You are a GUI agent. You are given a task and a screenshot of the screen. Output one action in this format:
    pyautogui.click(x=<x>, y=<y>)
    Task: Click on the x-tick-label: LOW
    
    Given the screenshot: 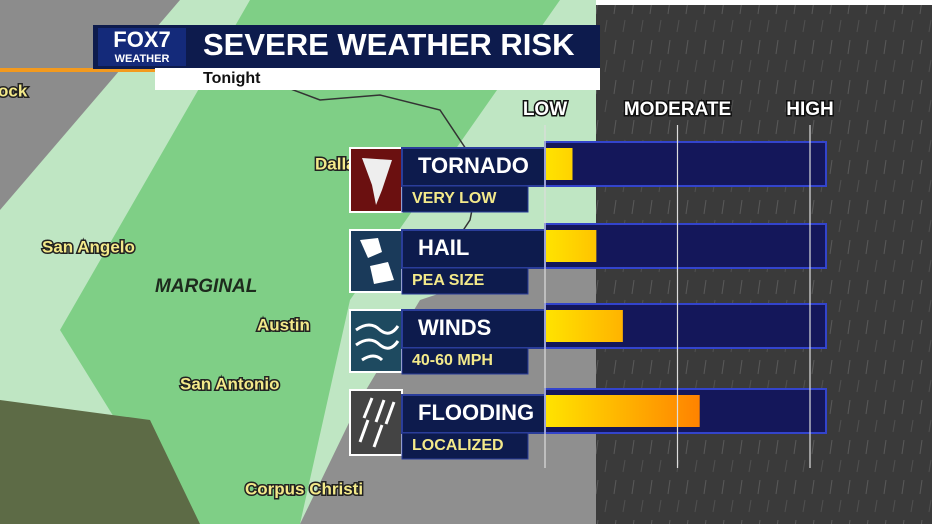 What is the action you would take?
    pyautogui.click(x=545, y=109)
    